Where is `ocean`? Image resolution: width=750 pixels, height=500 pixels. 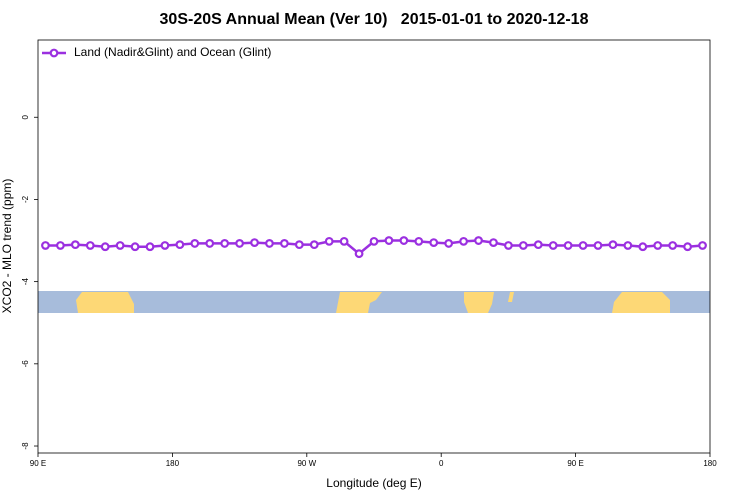
ocean is located at coordinates (374, 302).